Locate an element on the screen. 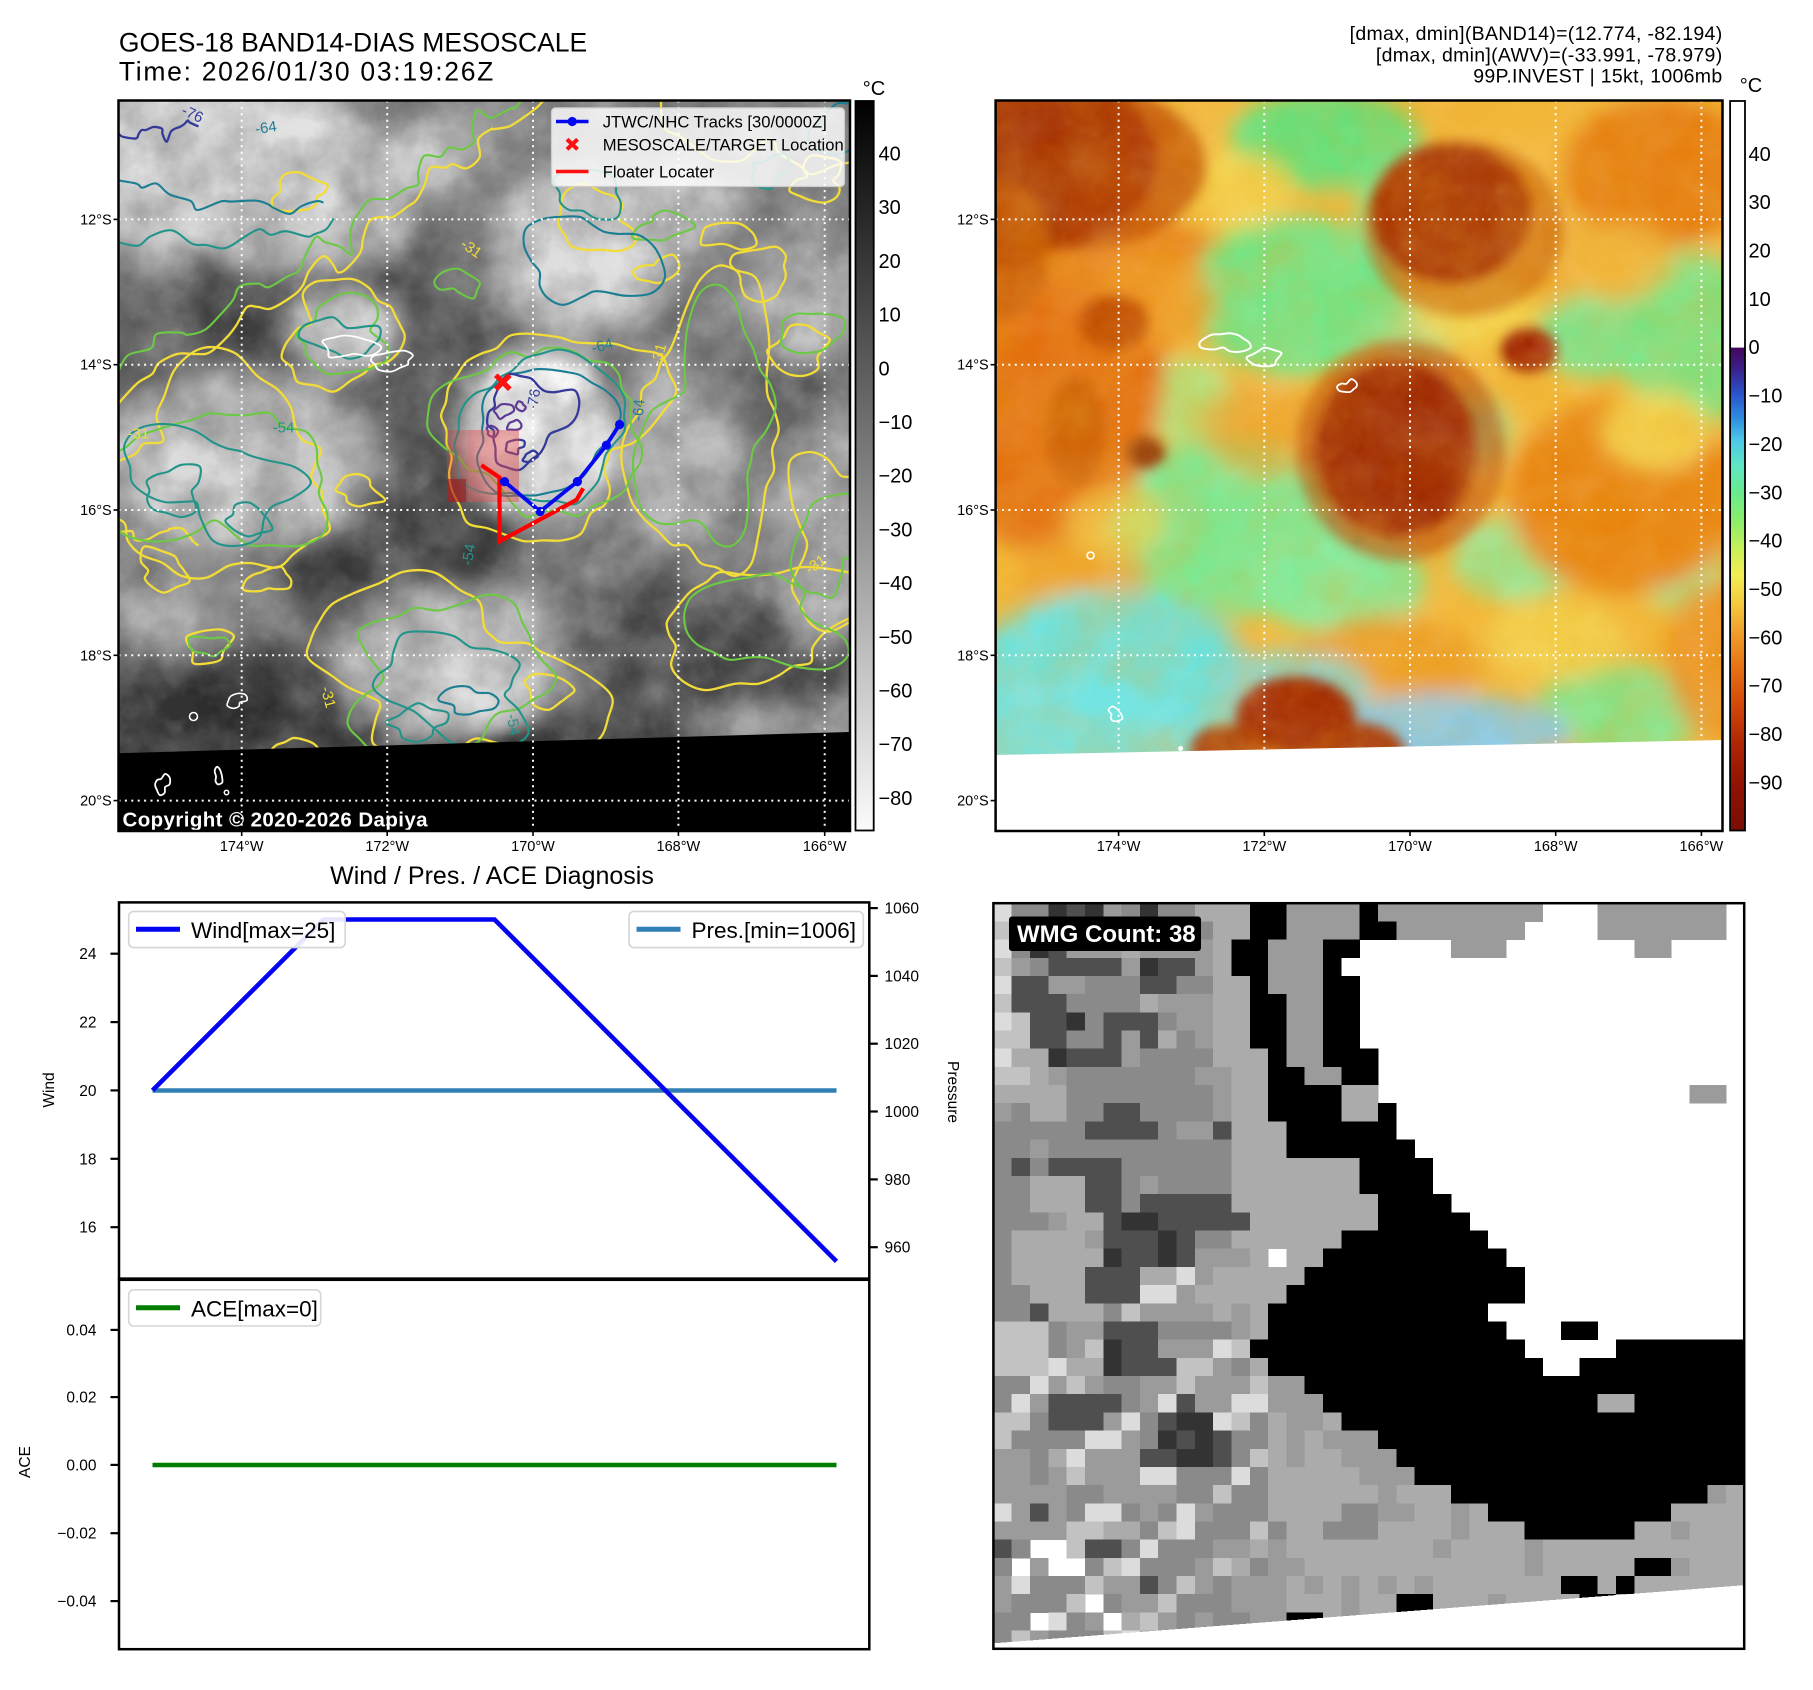  svg-text: 0.00 is located at coordinates (81, 1465).